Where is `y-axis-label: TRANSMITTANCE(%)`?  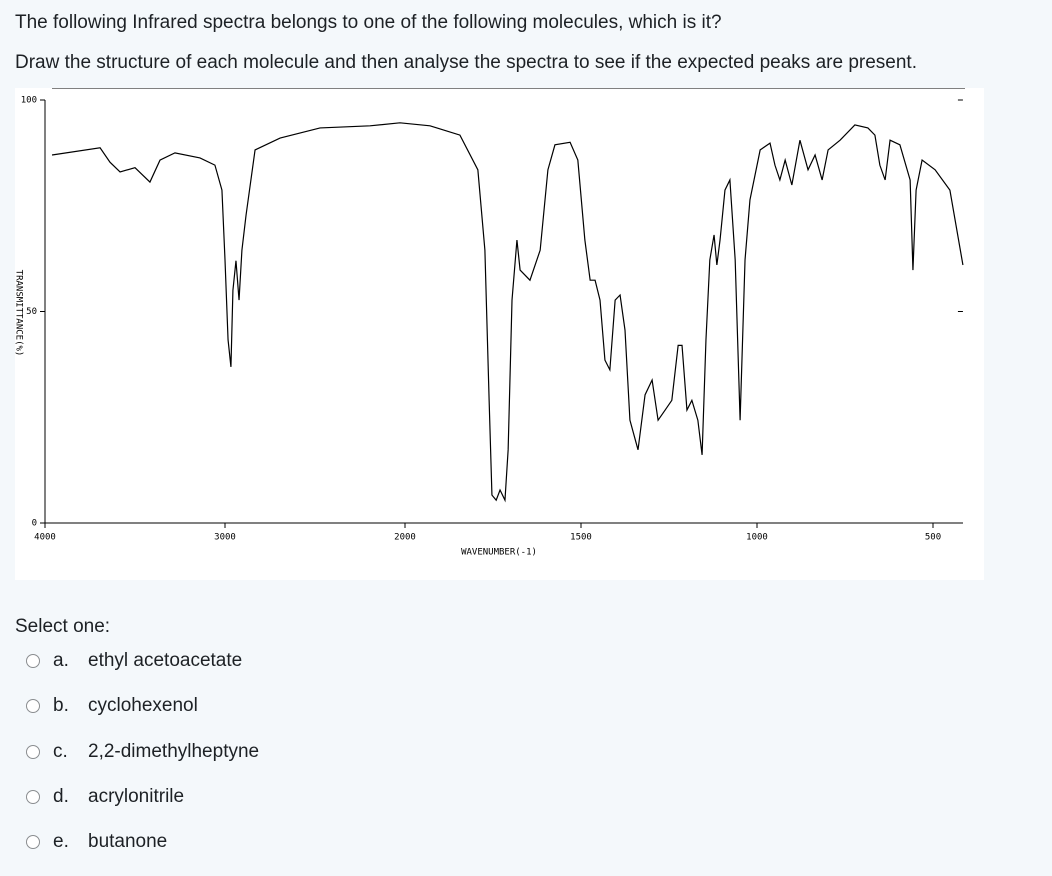
y-axis-label: TRANSMITTANCE(%) is located at coordinates (19, 313).